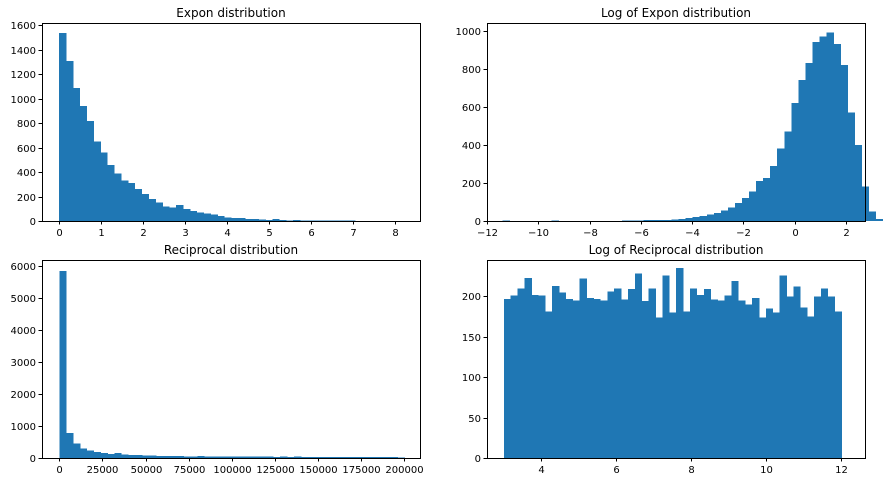 Image resolution: width=883 pixels, height=482 pixels. I want to click on x-tick-label: 50000, so click(147, 470).